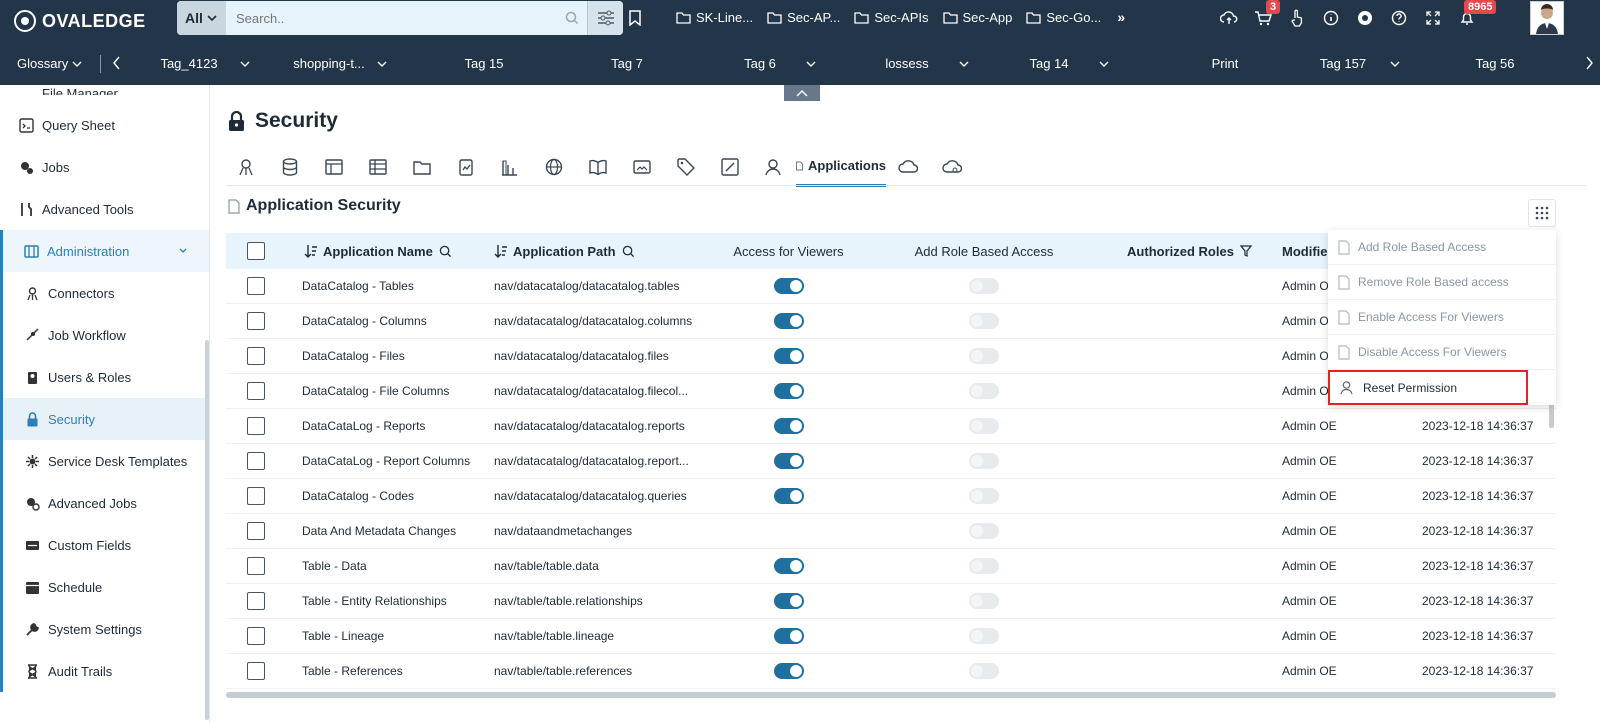 This screenshot has height=723, width=1600. What do you see at coordinates (256, 251) in the screenshot?
I see `select-all-checkbox` at bounding box center [256, 251].